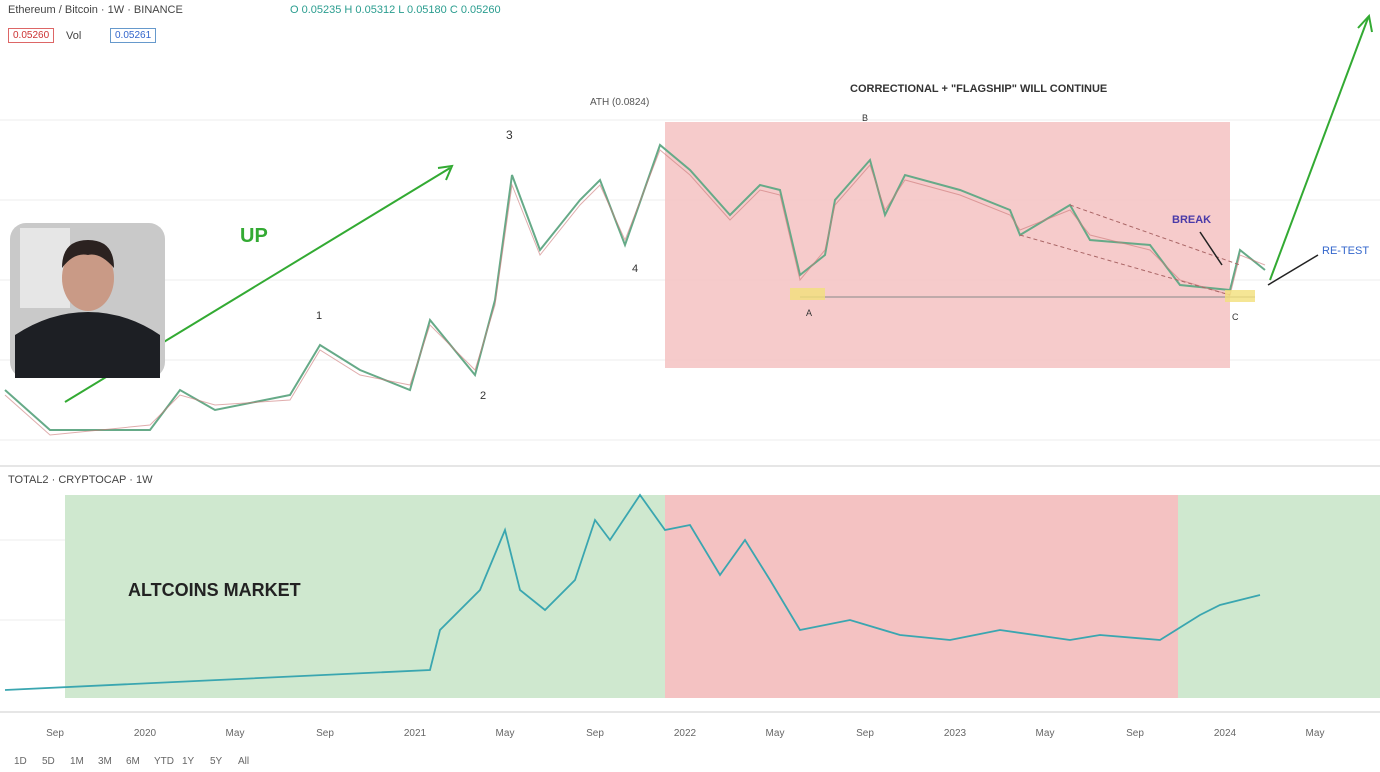 The width and height of the screenshot is (1380, 772). I want to click on correction-zone, so click(947, 245).